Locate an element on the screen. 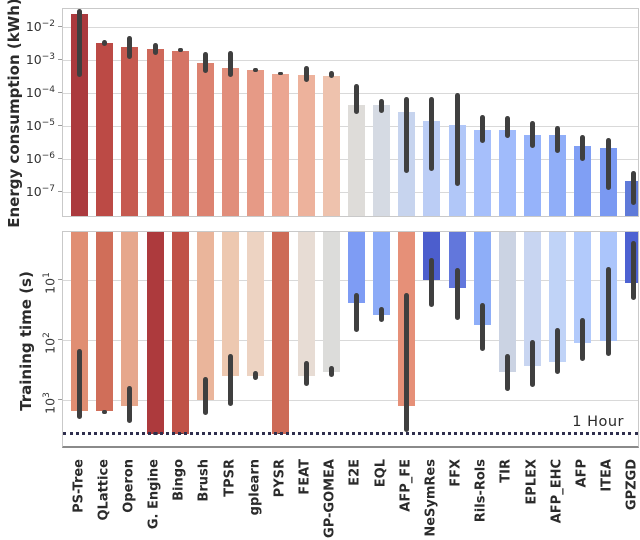 The width and height of the screenshot is (640, 540). x-tick-label-text: FFX is located at coordinates (456, 473).